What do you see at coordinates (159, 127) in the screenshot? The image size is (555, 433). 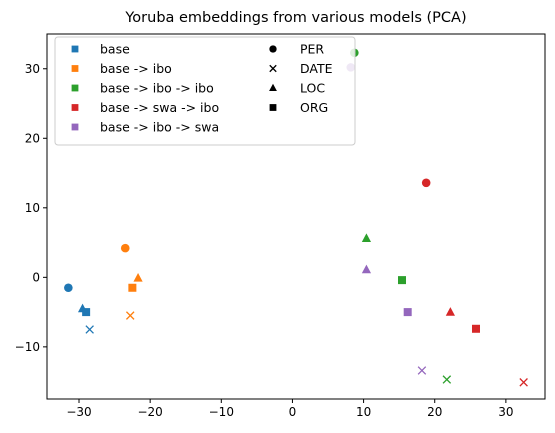 I see `legend-label: base -> ibo -> swa` at bounding box center [159, 127].